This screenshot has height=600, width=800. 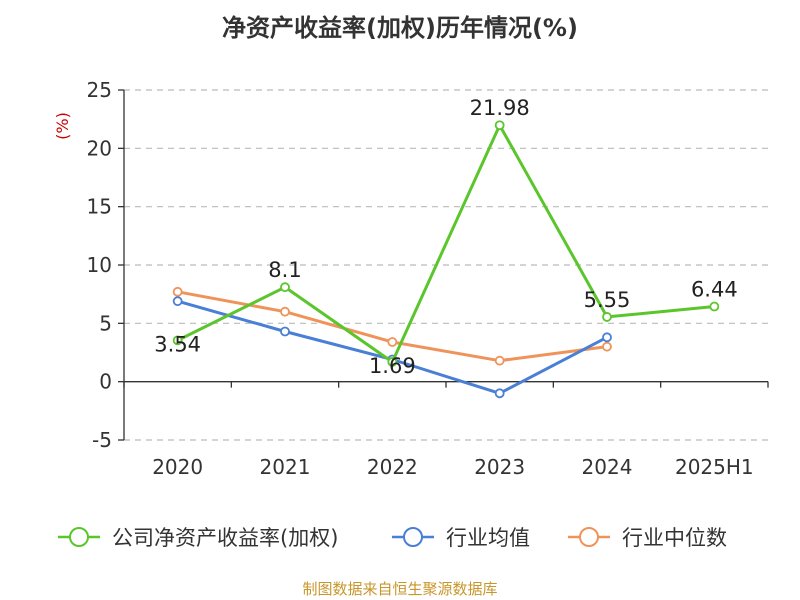 What do you see at coordinates (225, 538) in the screenshot?
I see `legend-label: 公司净资产收益率(加权)` at bounding box center [225, 538].